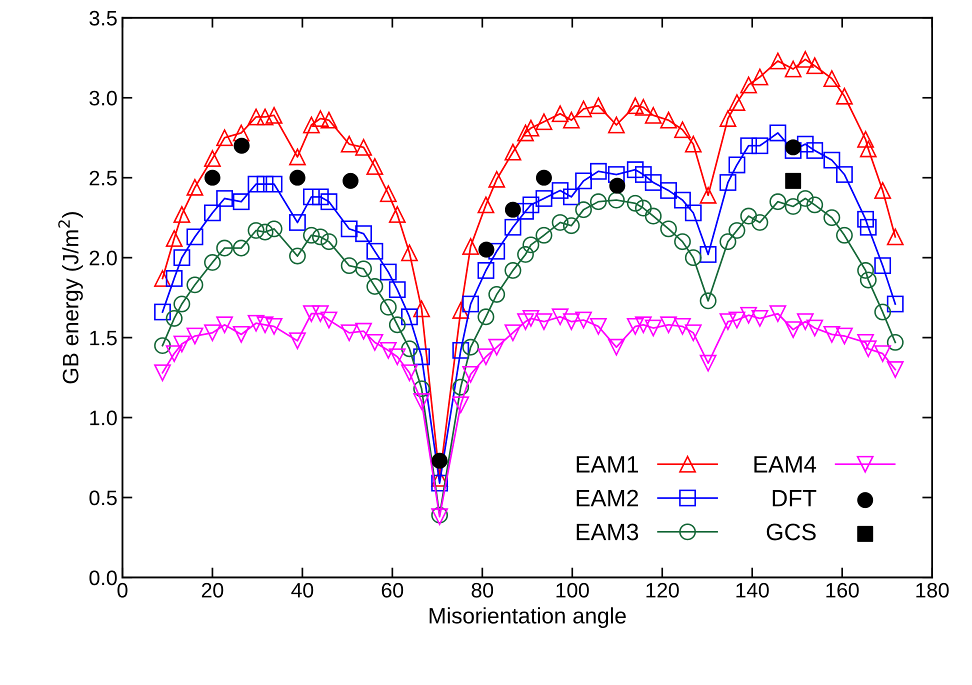 Image resolution: width=972 pixels, height=685 pixels. Describe the element at coordinates (794, 498) in the screenshot. I see `legend-label: DFT` at that location.